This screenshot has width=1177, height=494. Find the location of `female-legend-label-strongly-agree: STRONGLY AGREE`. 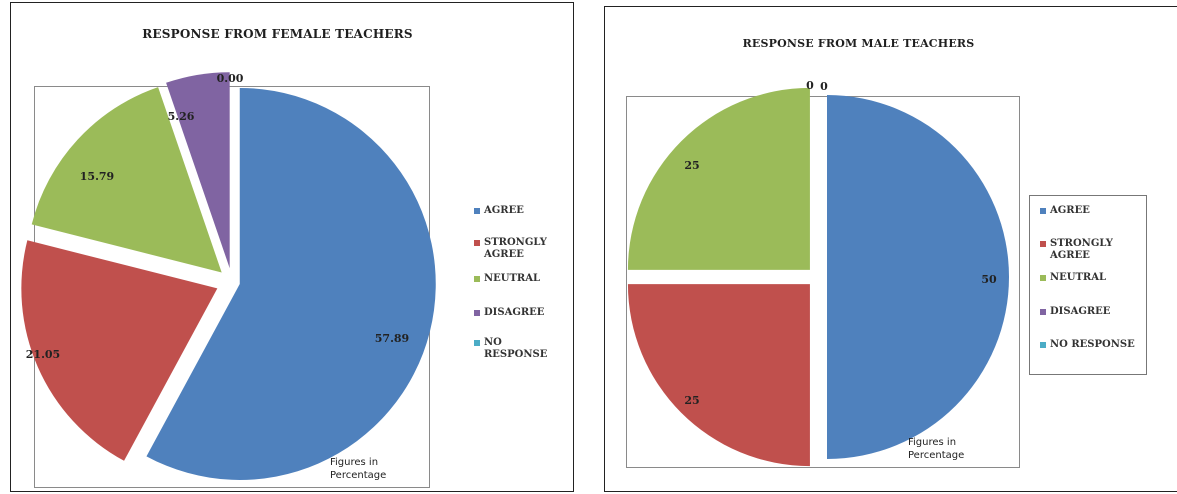

female-legend-label-strongly-agree: STRONGLY AGREE is located at coordinates (515, 248).